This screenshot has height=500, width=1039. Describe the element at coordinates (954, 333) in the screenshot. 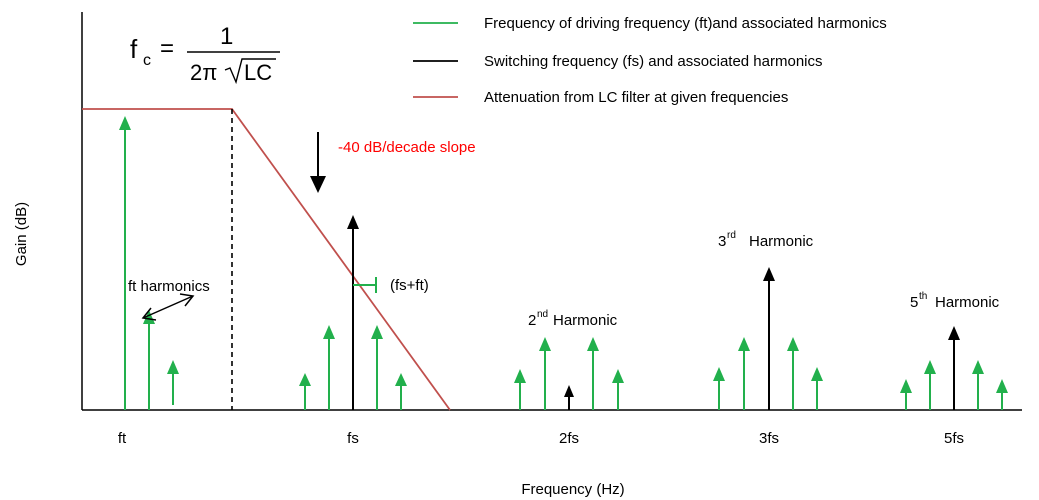

I see `5fs-switching-arrow-head` at that location.